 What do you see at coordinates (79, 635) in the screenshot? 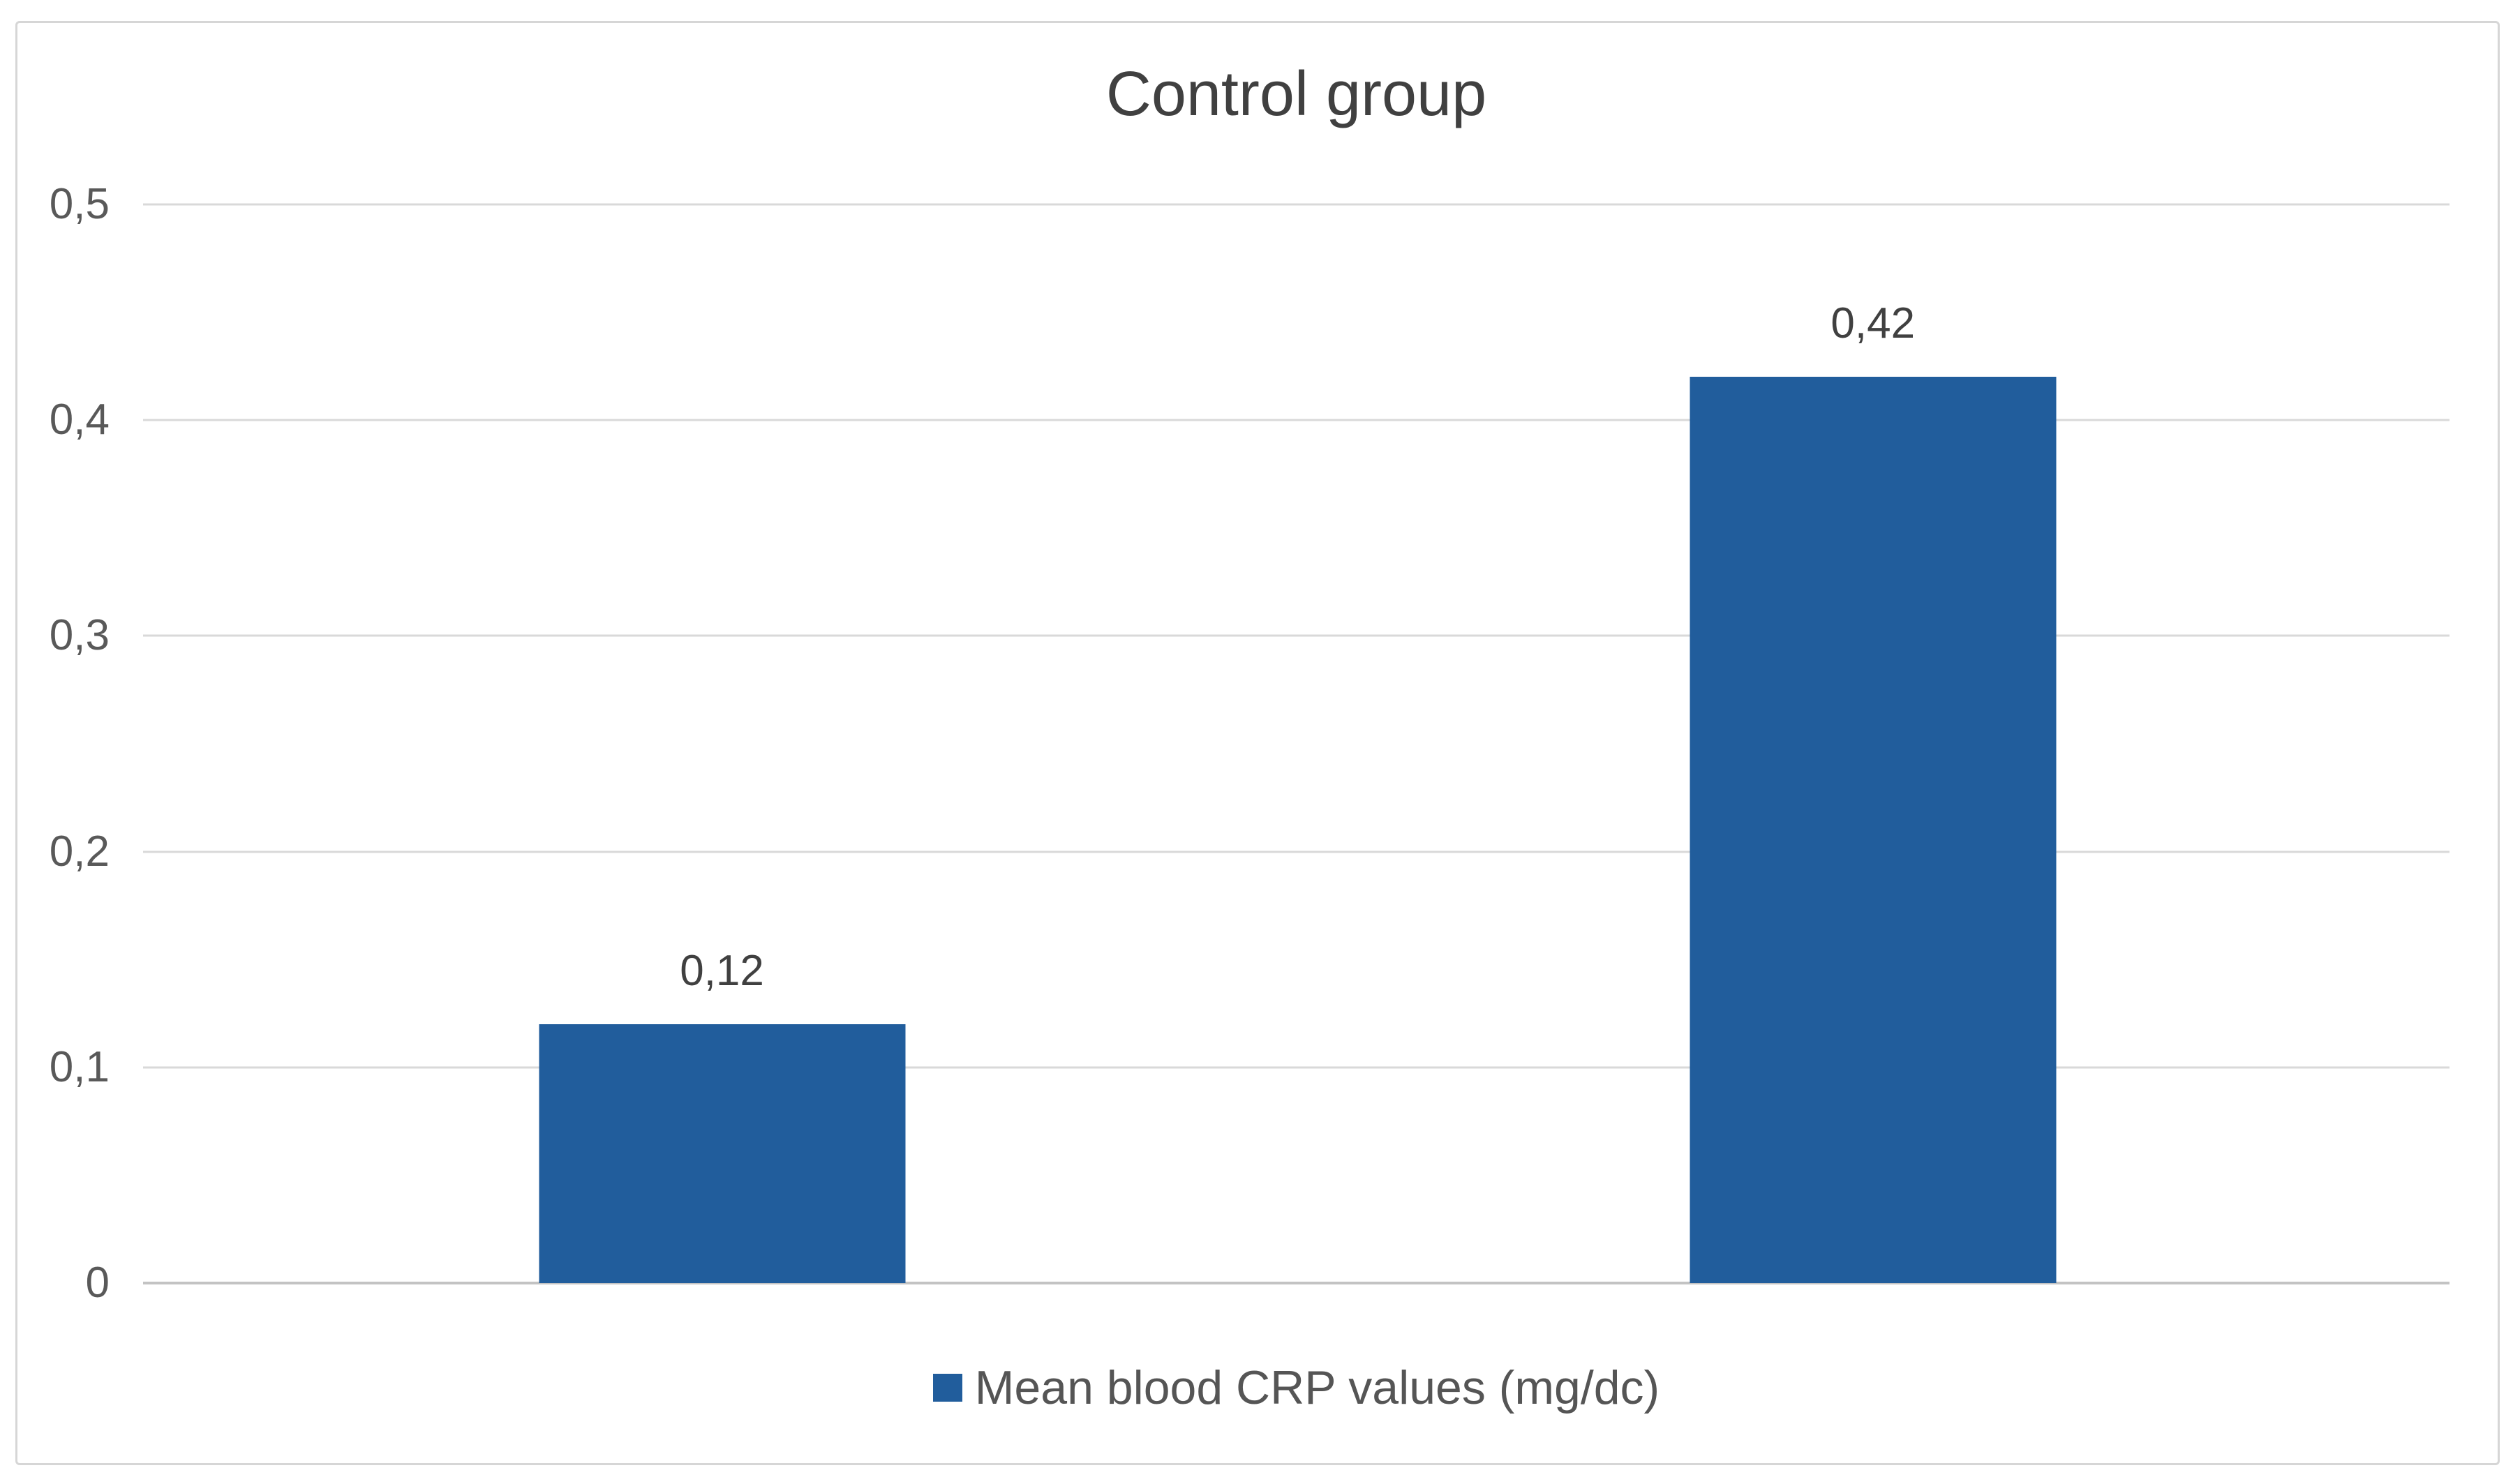
I see `y-tick-label: 0,3` at bounding box center [79, 635].